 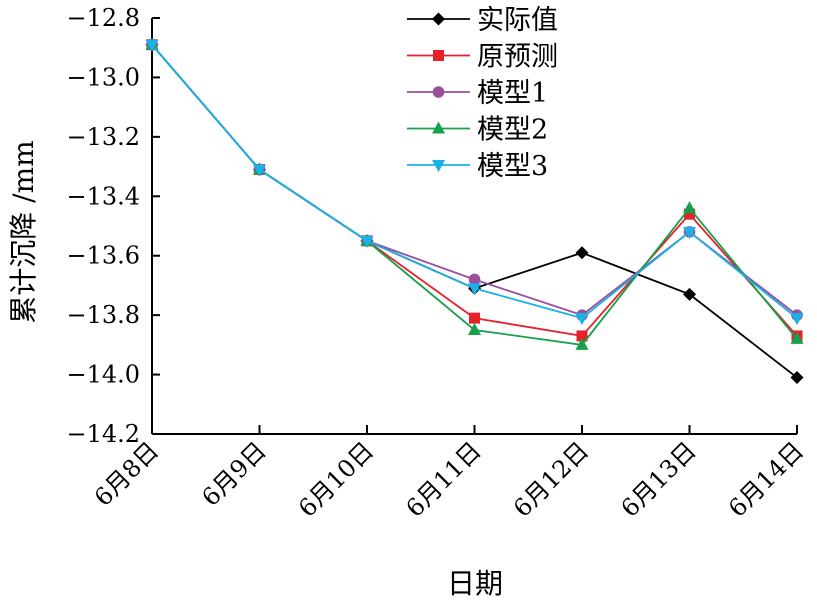 What do you see at coordinates (444, 479) in the screenshot?
I see `x-tick-label: 6月11日` at bounding box center [444, 479].